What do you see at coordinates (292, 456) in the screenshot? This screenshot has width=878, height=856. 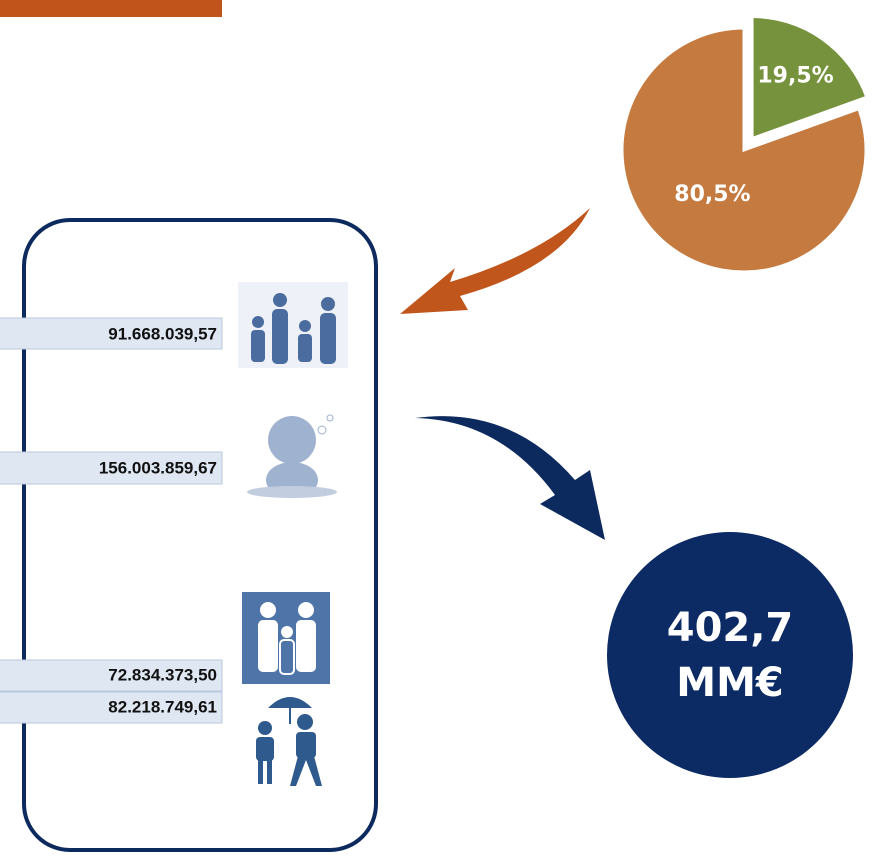 I see `baby-icon` at bounding box center [292, 456].